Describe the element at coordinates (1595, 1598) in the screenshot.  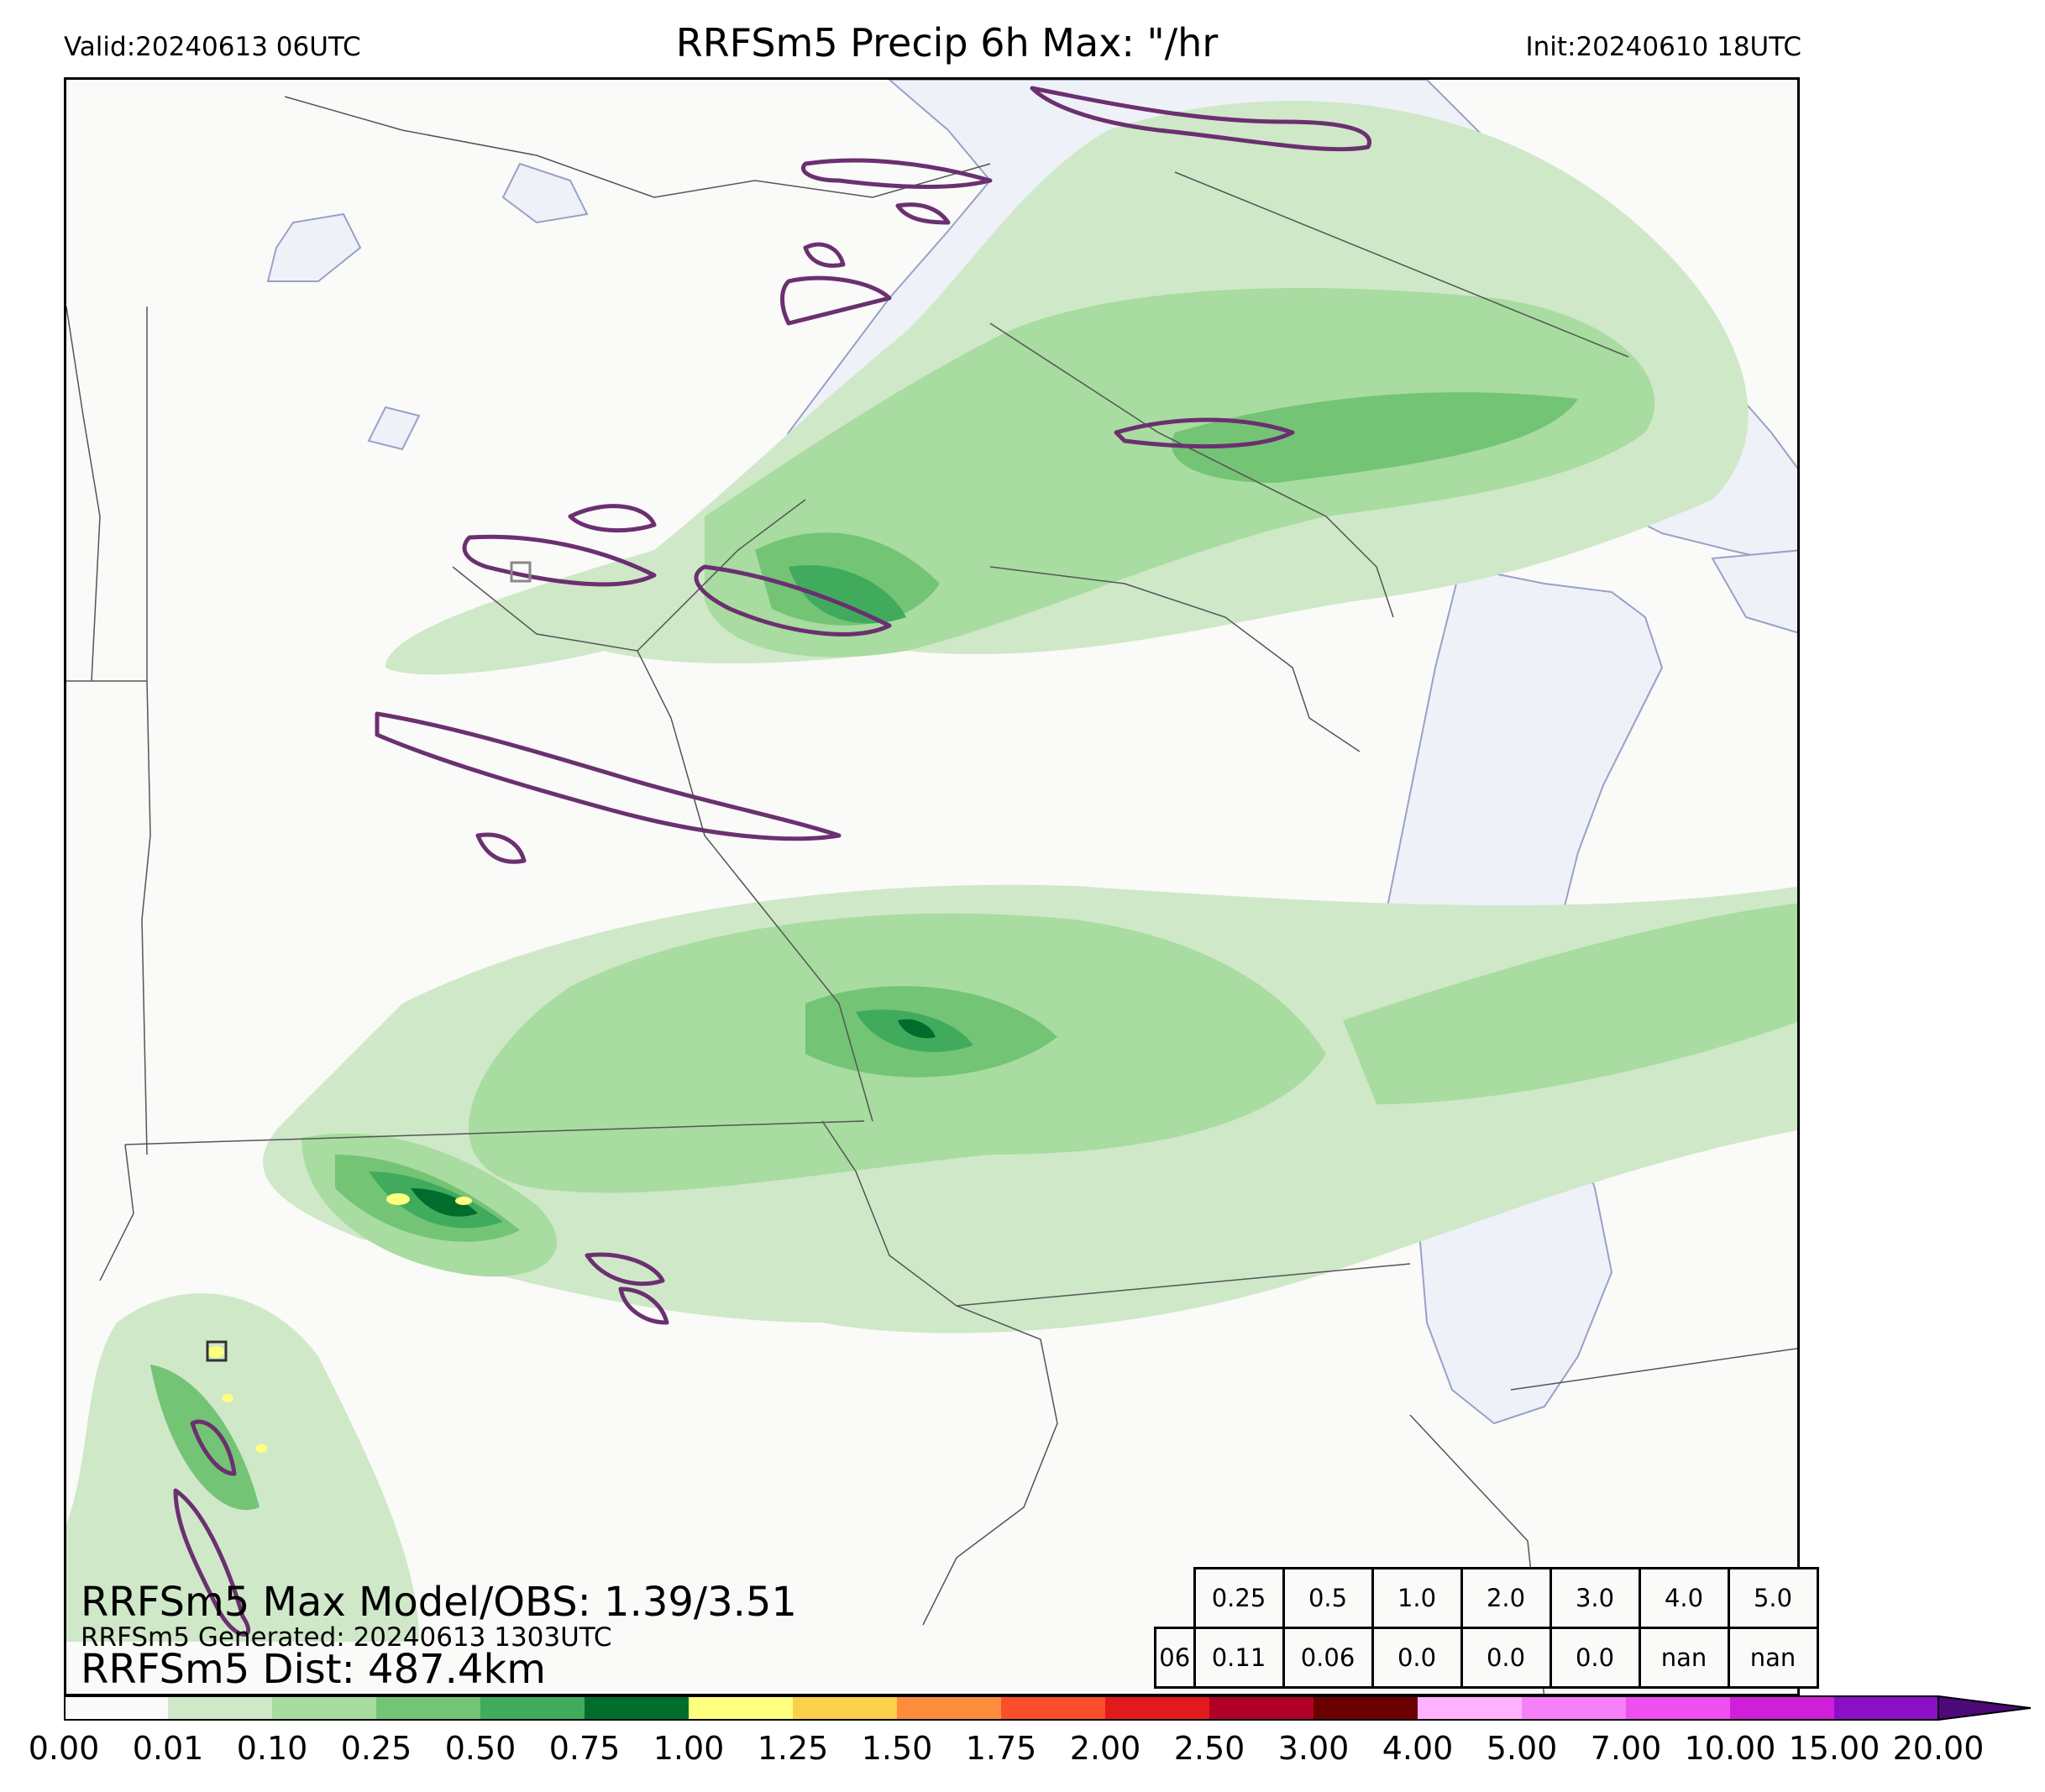
I see `threshold-cell: 3.0` at that location.